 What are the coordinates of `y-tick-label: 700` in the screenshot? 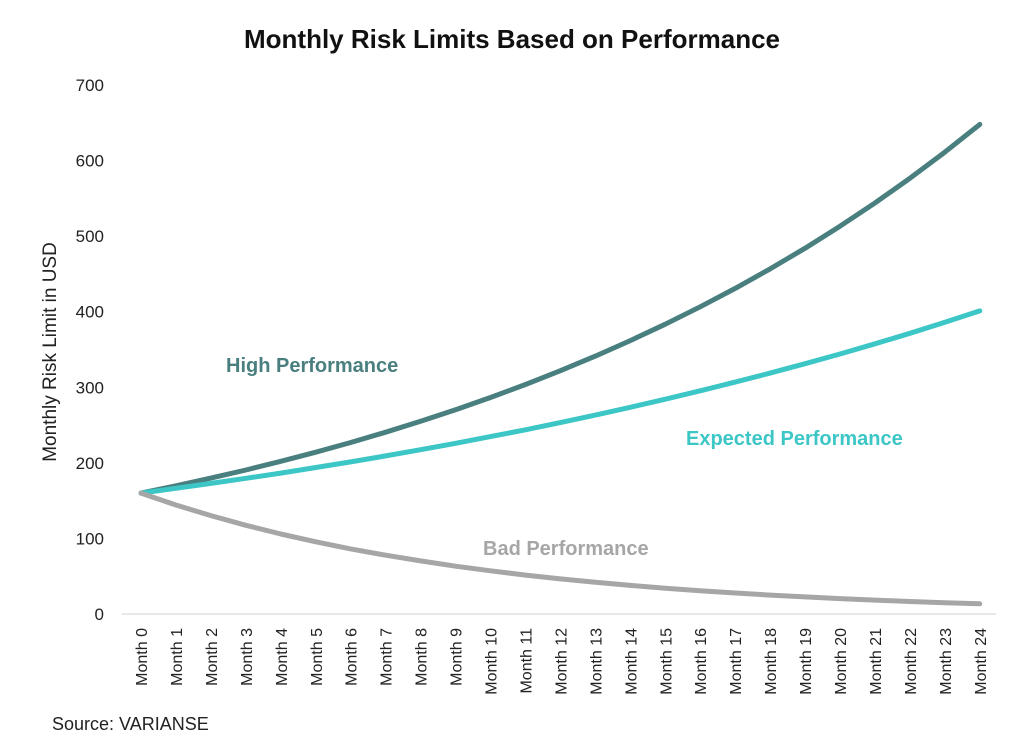 It's located at (90, 85).